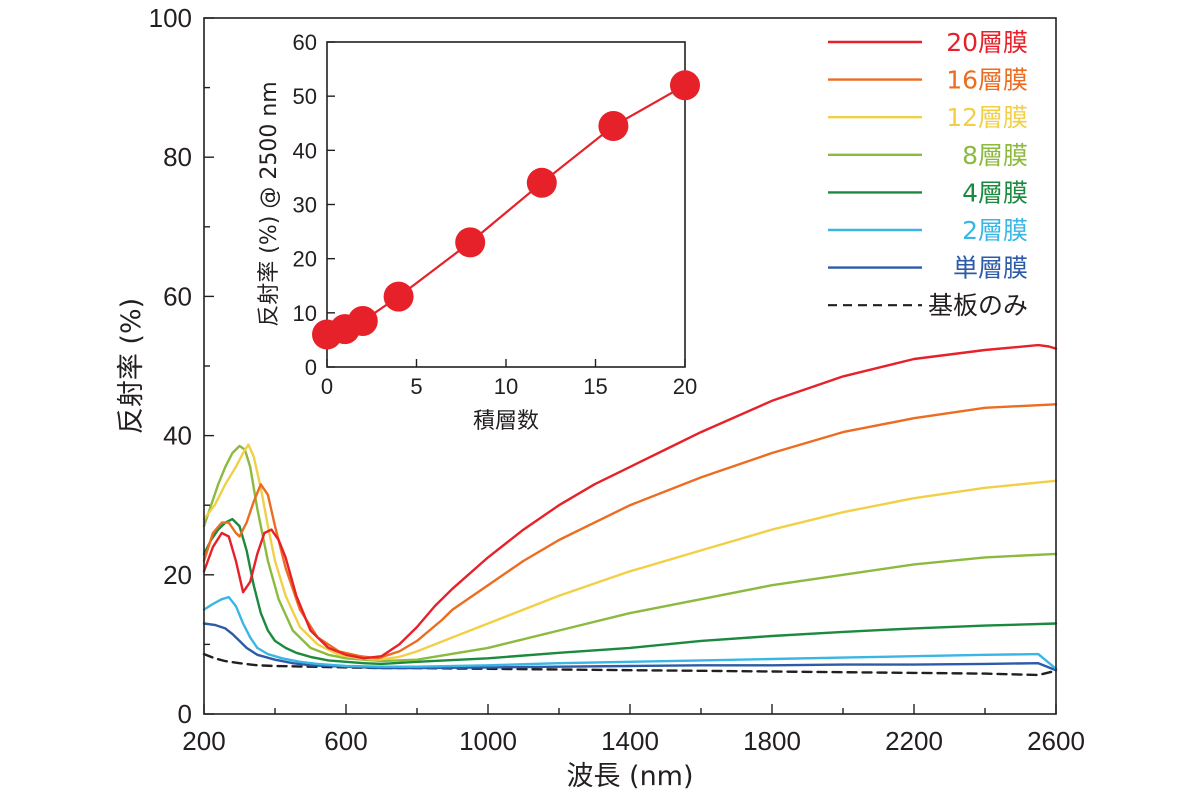  Describe the element at coordinates (177, 575) in the screenshot. I see `main-y-tick-label: 20` at that location.